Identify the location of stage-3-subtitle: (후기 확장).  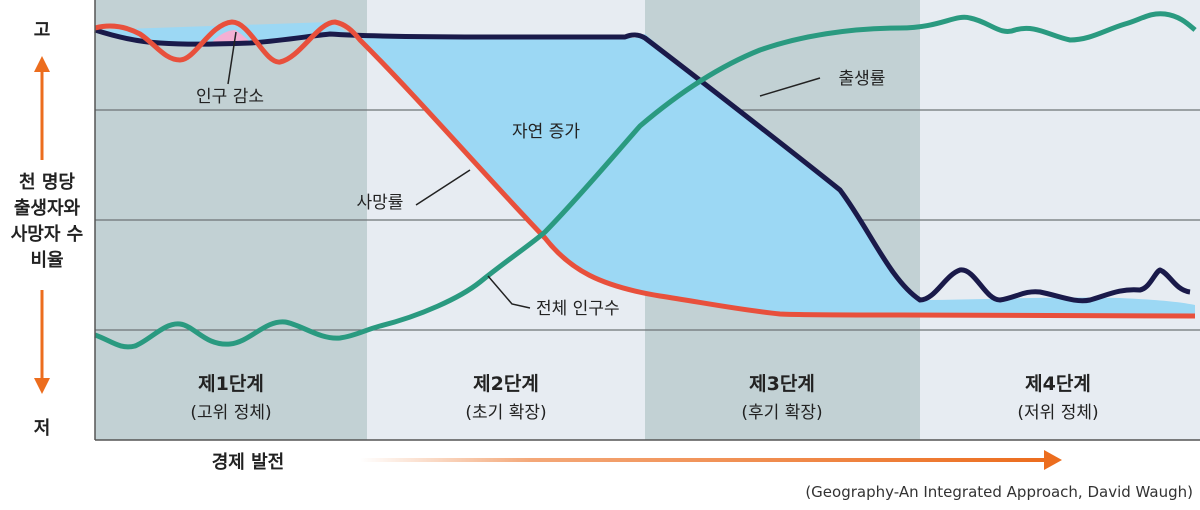
(781, 413).